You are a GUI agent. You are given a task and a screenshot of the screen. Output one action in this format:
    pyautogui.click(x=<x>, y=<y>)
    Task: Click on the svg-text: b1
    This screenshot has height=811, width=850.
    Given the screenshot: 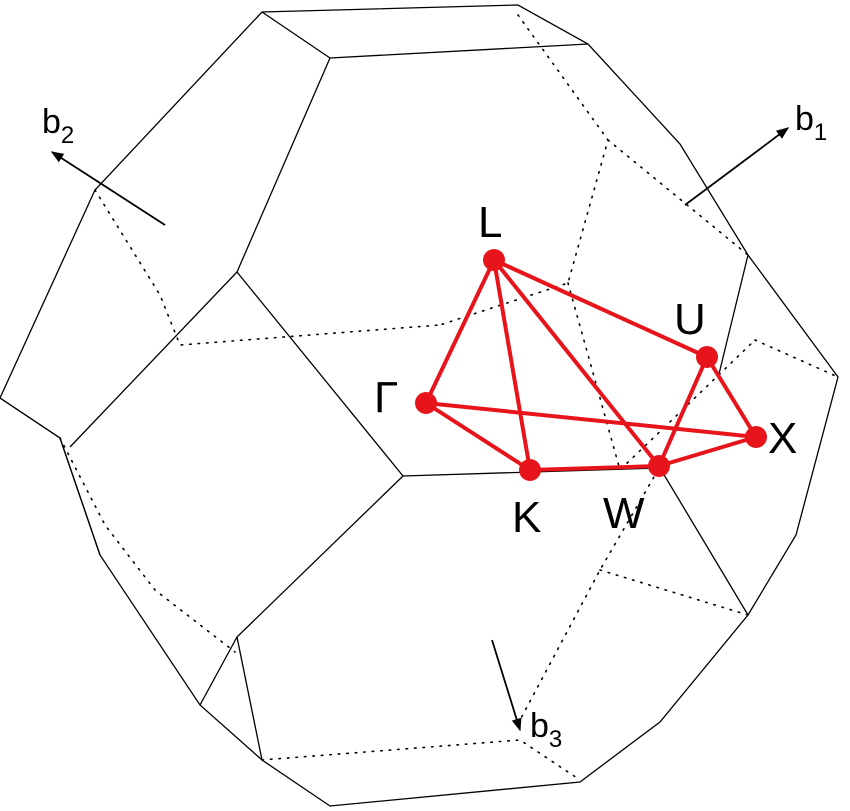 What is the action you would take?
    pyautogui.click(x=811, y=123)
    